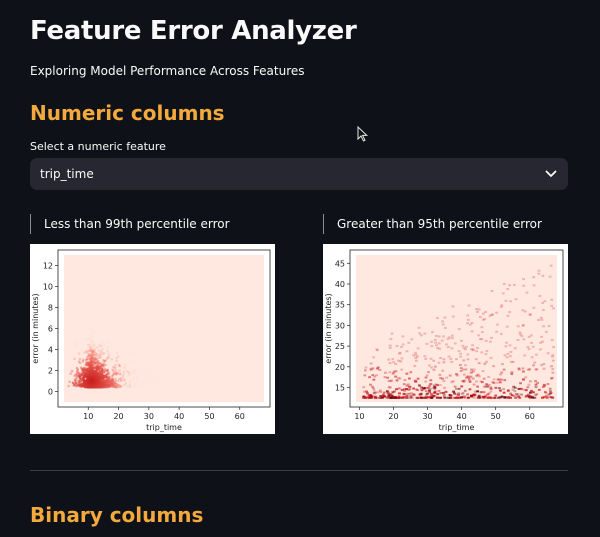  I want to click on chevron-down-icon, so click(551, 174).